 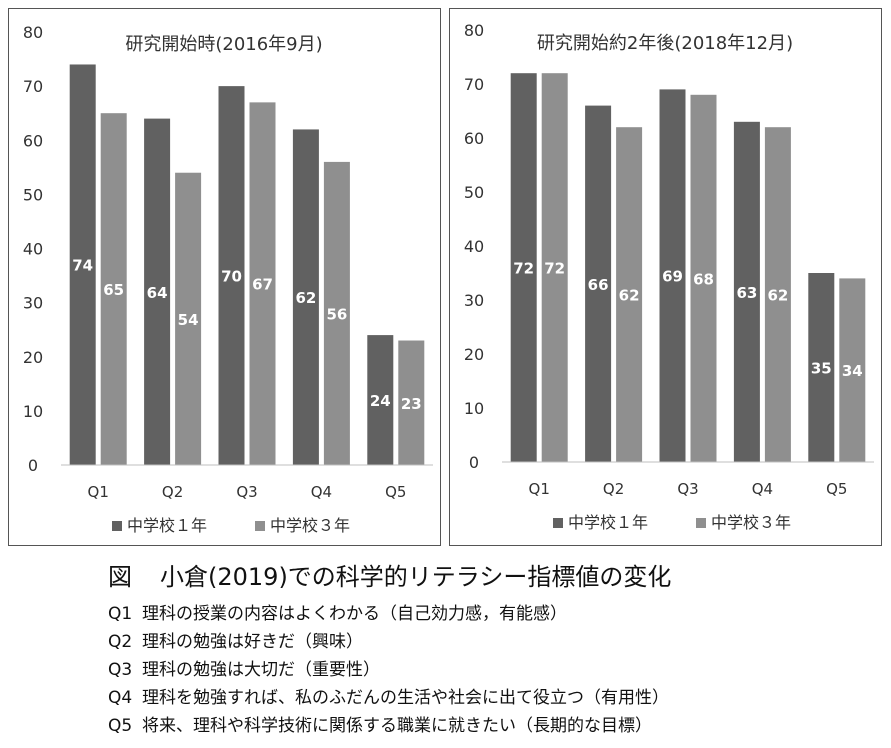 What do you see at coordinates (120, 614) in the screenshot?
I see `question-id: Q1` at bounding box center [120, 614].